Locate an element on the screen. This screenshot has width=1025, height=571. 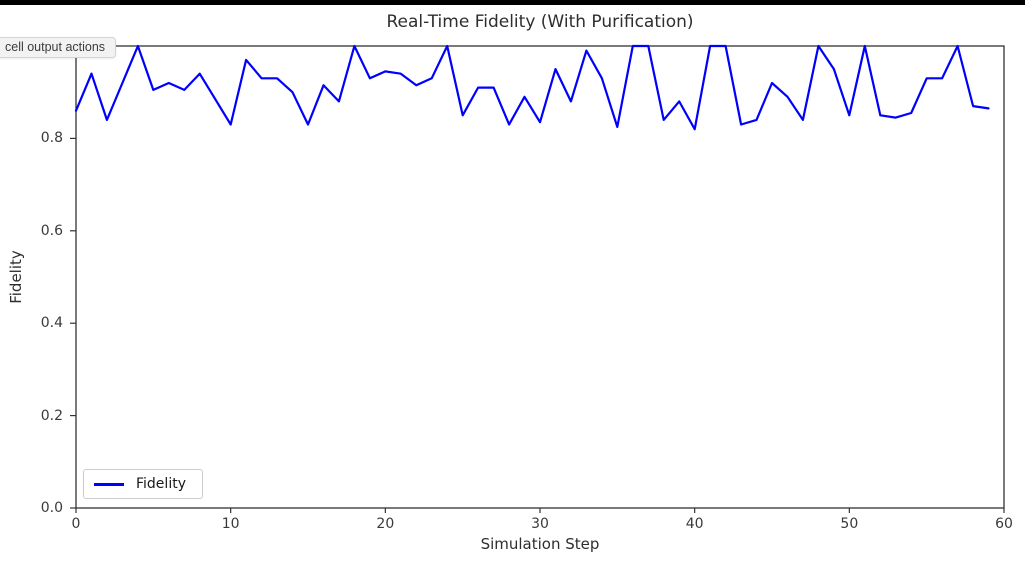
y-axis-label: Fidelity is located at coordinates (16, 277).